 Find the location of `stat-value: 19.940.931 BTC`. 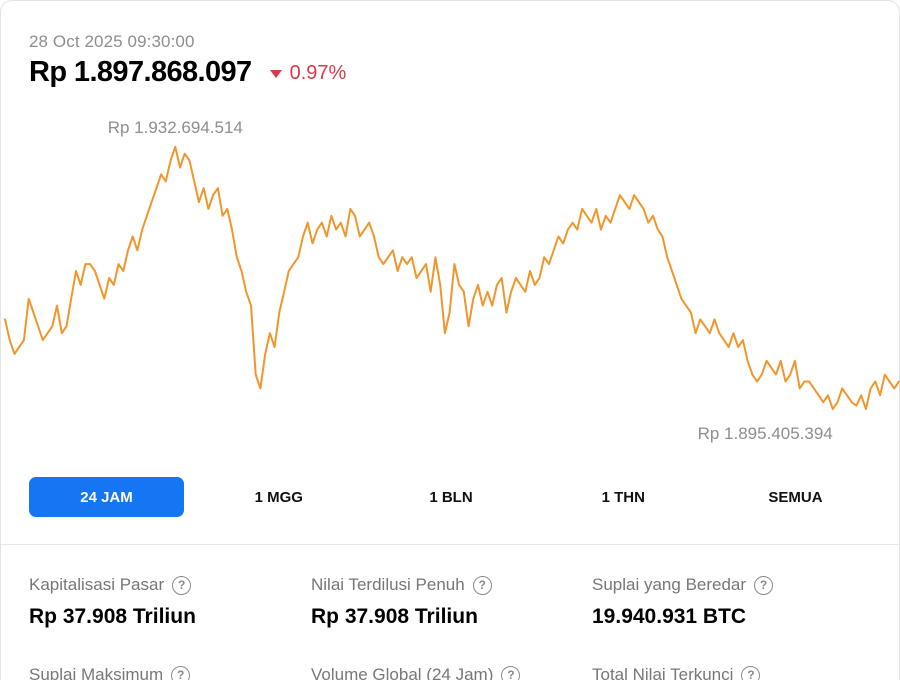

stat-value: 19.940.931 BTC is located at coordinates (669, 616).